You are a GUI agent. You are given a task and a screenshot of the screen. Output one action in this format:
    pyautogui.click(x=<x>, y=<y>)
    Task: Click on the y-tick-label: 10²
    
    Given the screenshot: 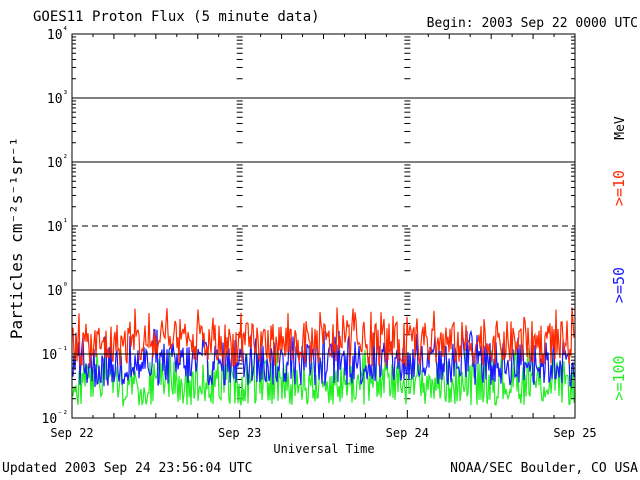 What is the action you would take?
    pyautogui.click(x=57, y=162)
    